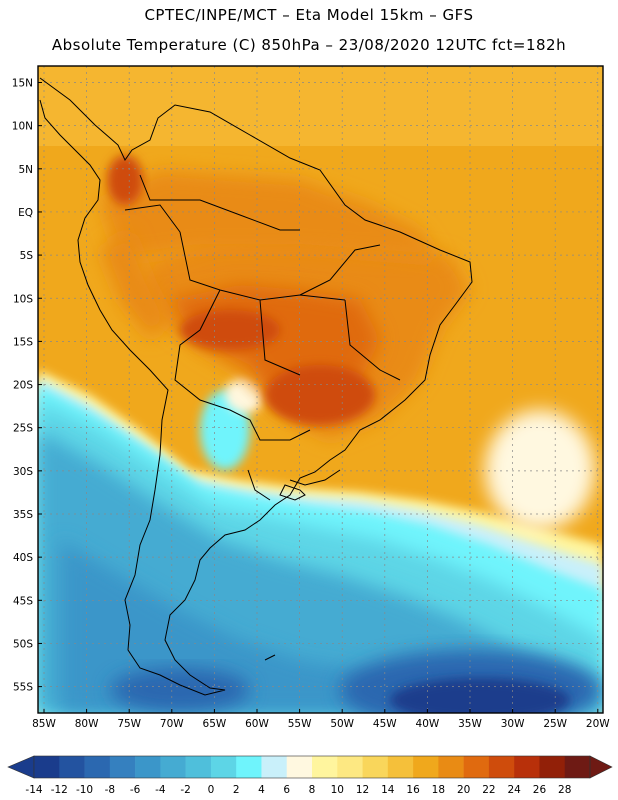  What do you see at coordinates (22, 84) in the screenshot?
I see `lat-label: 15N` at bounding box center [22, 84].